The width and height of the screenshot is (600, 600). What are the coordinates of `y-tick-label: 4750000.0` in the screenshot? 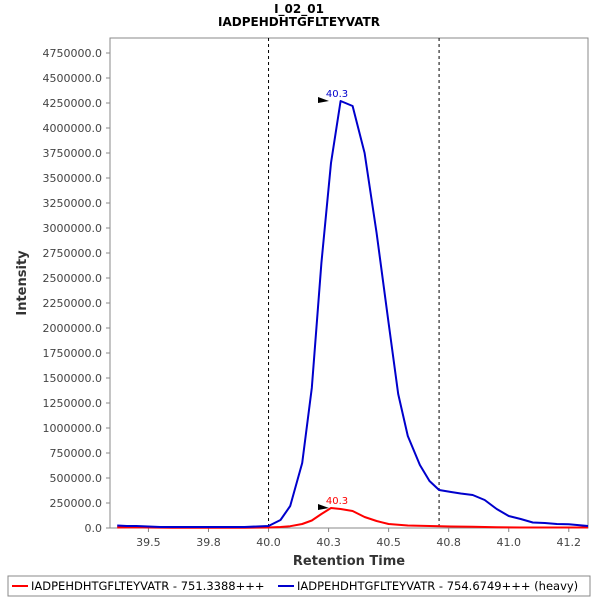 It's located at (73, 53).